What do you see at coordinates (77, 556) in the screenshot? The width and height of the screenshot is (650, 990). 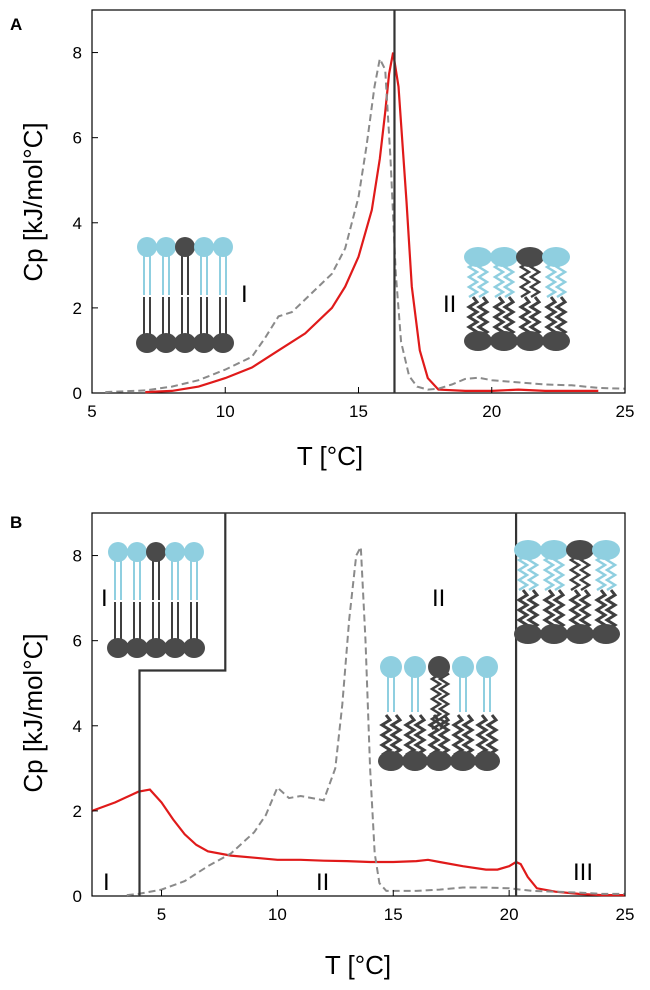 I see `y-tick-label-b: 8` at bounding box center [77, 556].